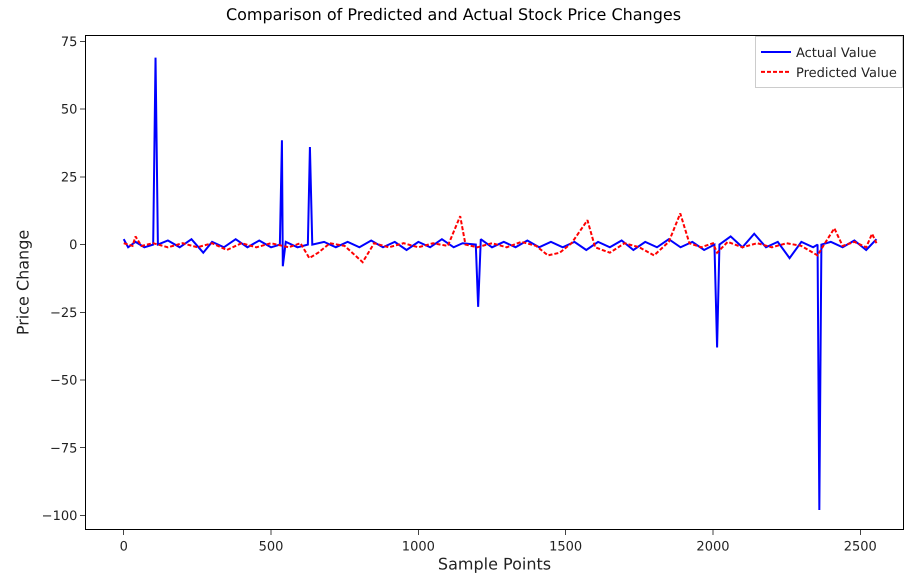 The image size is (907, 579). I want to click on x-tick-label: 2000, so click(713, 547).